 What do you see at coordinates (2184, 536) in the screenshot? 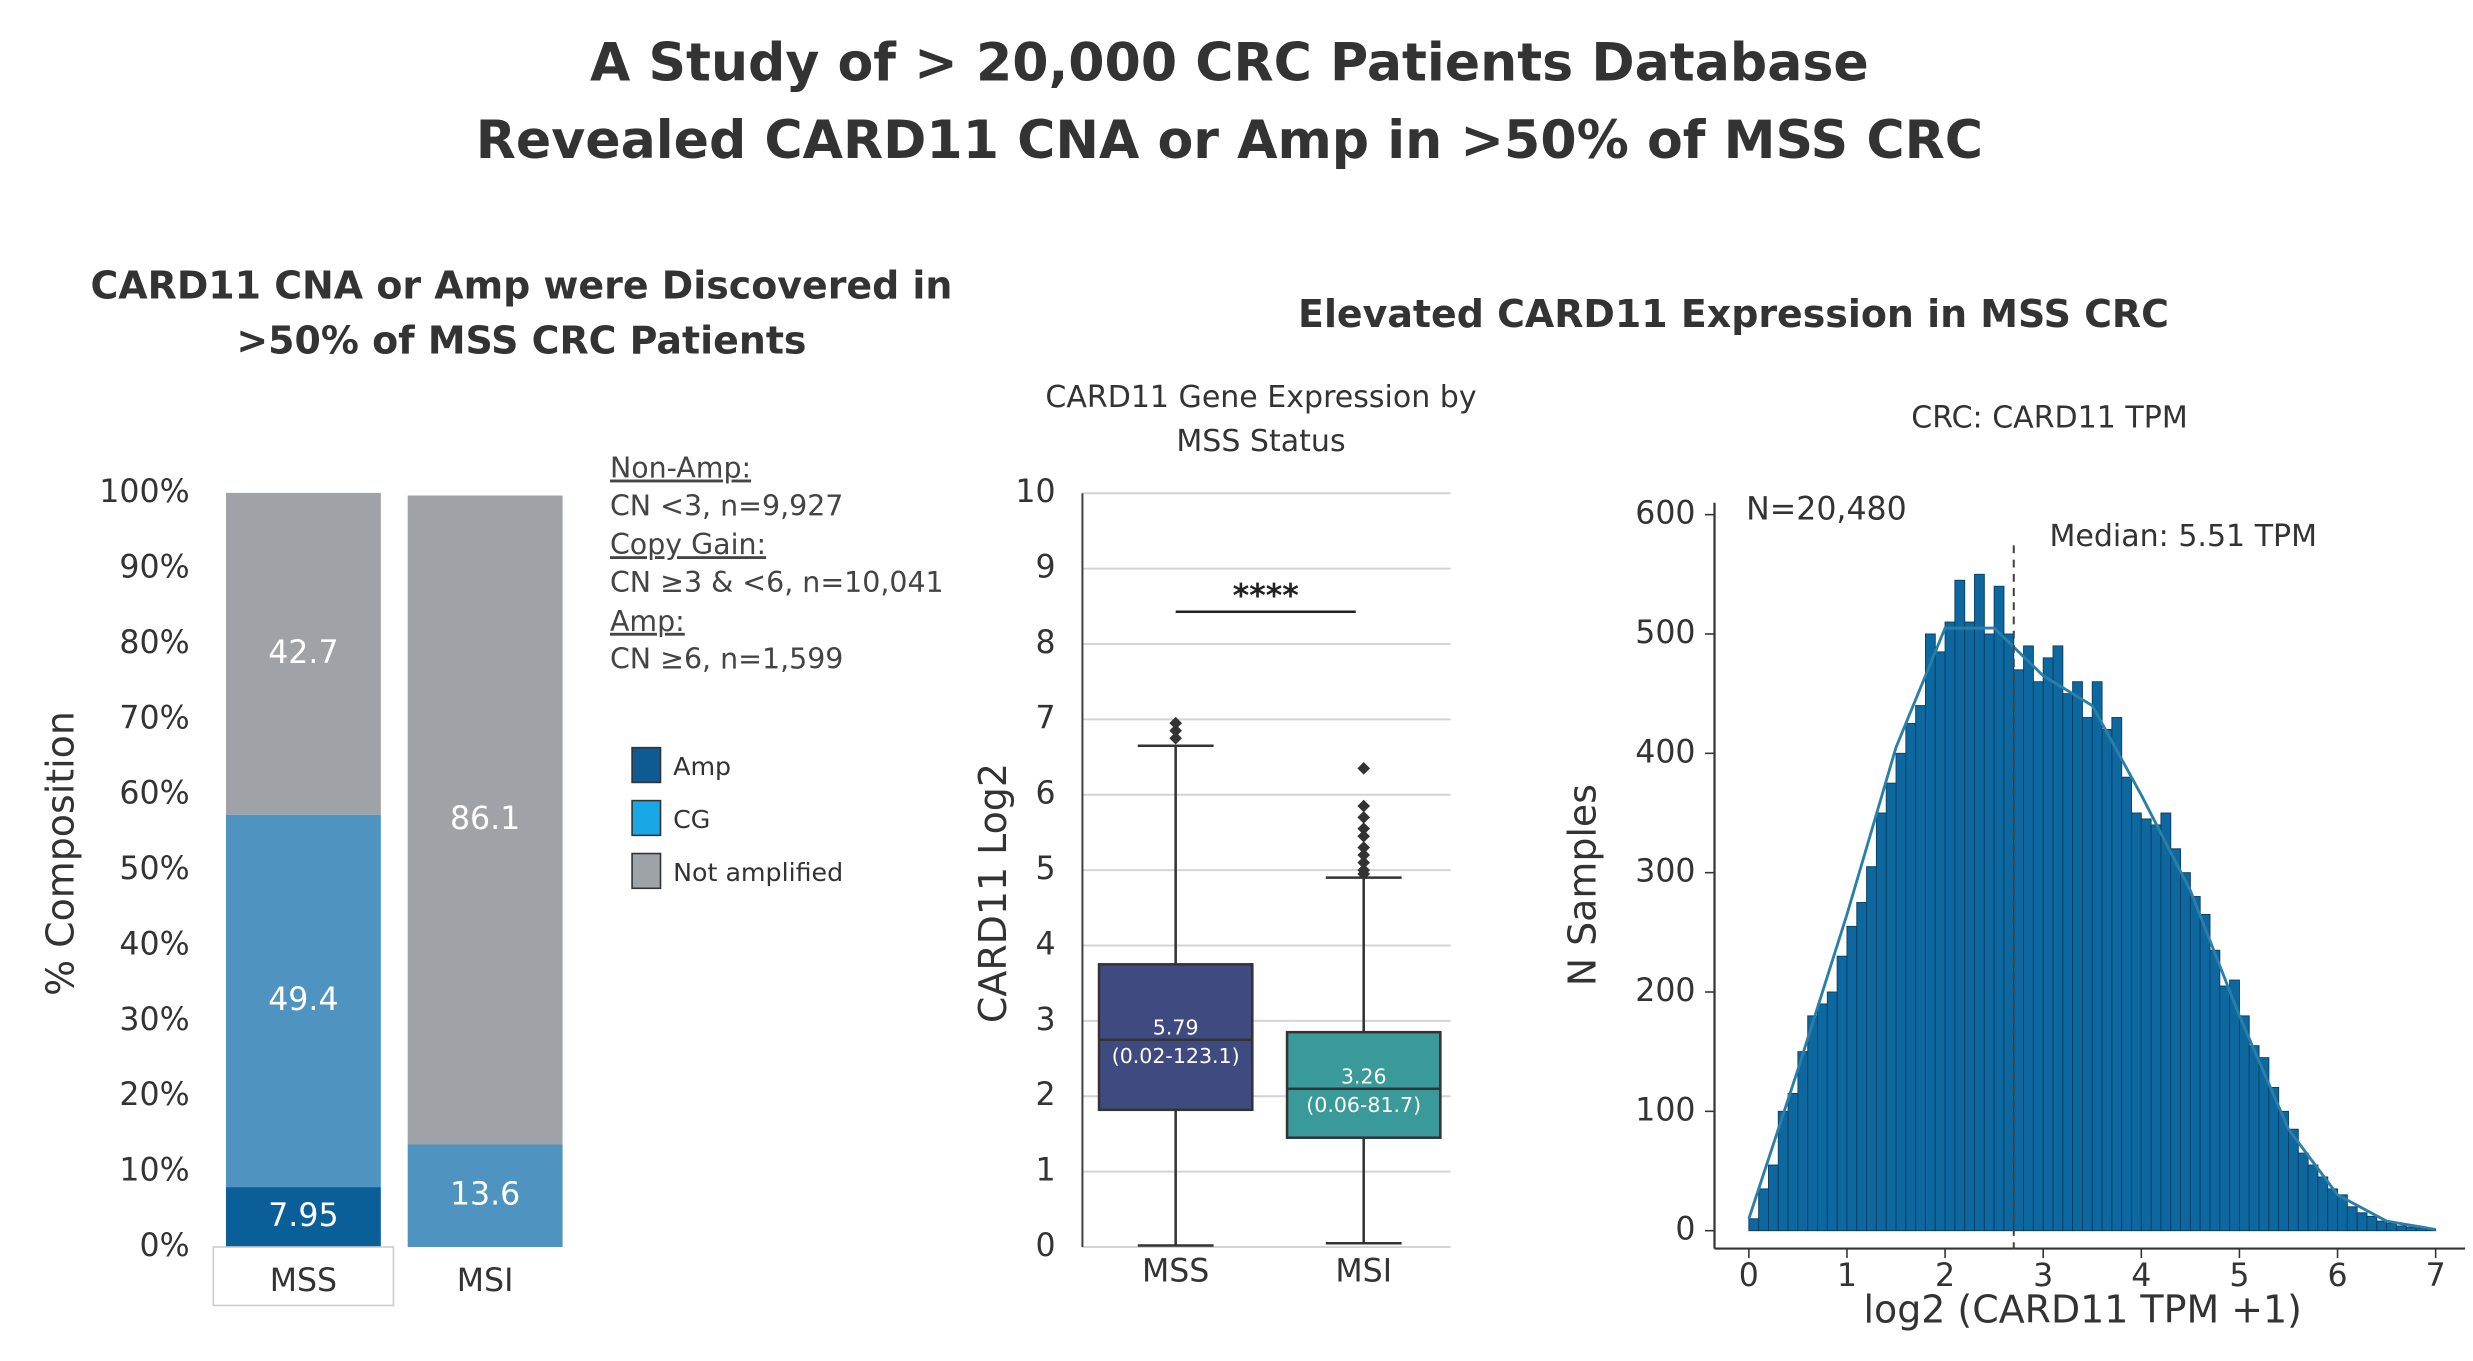
I see `annotation: Median: 5.51 TPM` at bounding box center [2184, 536].